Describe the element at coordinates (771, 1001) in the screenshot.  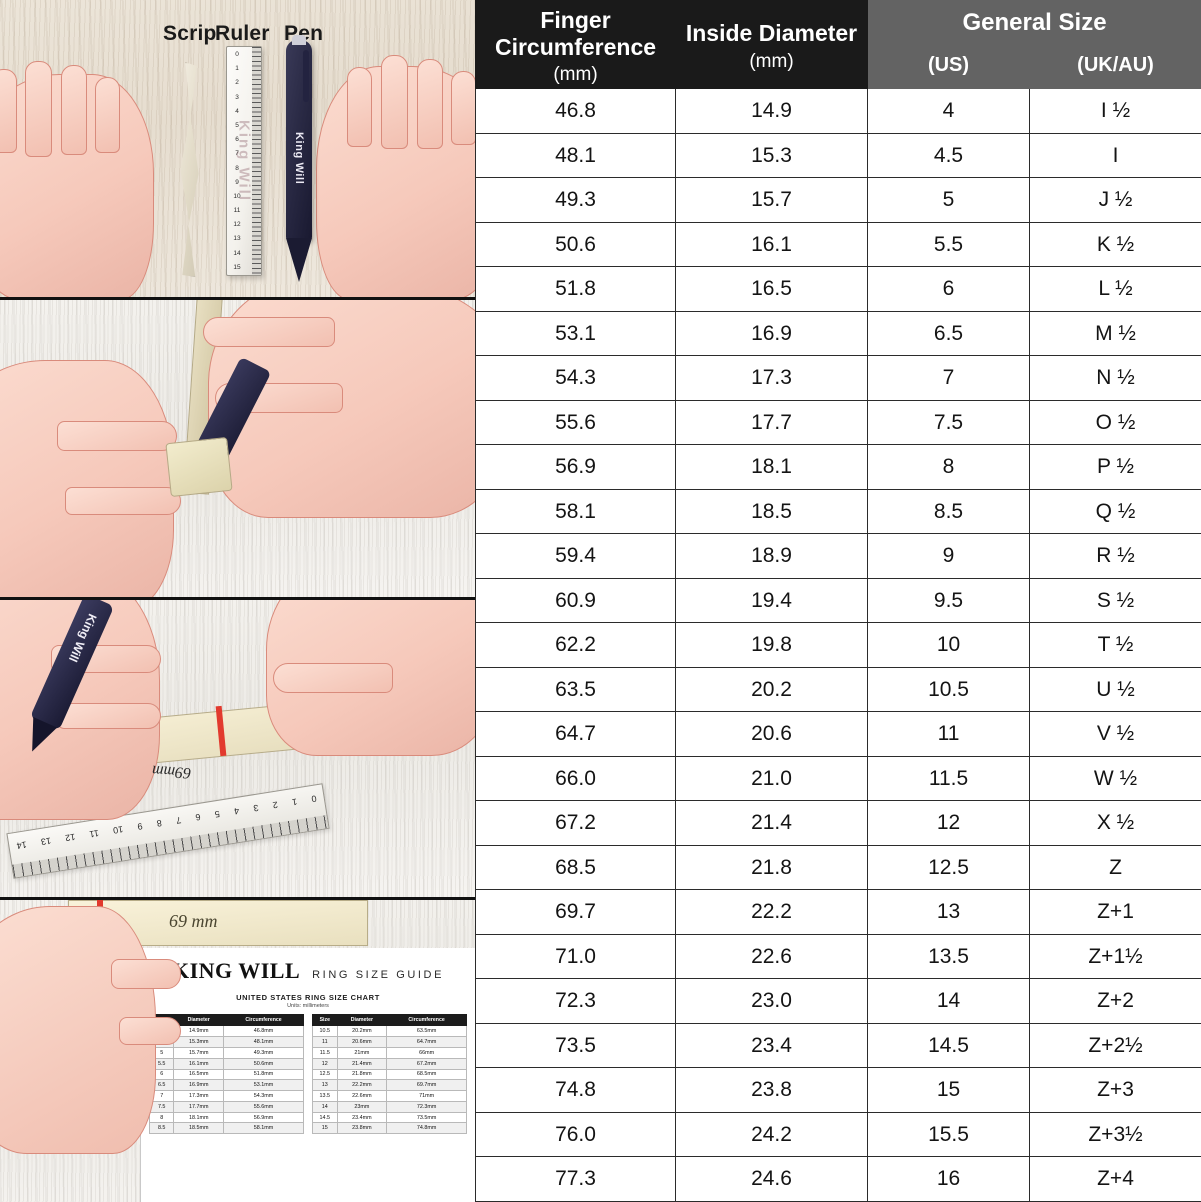
I see `cell-inside-diameter: 23.0` at that location.